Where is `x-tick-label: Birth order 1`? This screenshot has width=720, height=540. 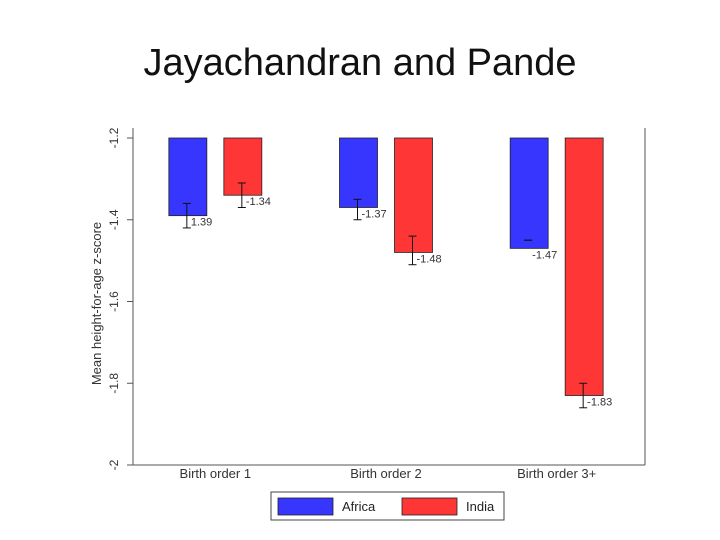
x-tick-label: Birth order 1 is located at coordinates (216, 473).